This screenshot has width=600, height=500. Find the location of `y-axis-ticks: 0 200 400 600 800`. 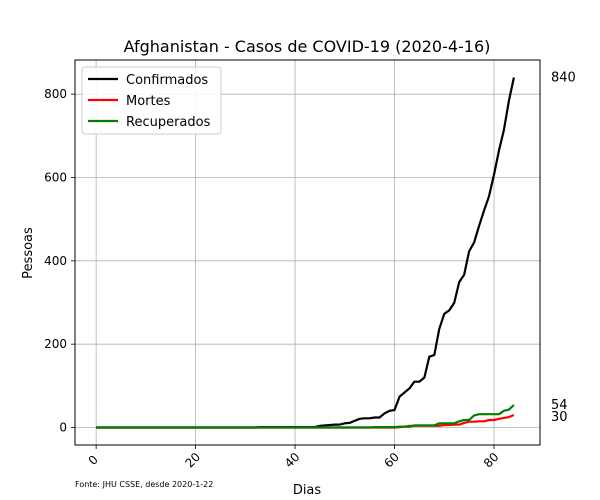

y-axis-ticks: 0 200 400 600 800 is located at coordinates (59, 261).